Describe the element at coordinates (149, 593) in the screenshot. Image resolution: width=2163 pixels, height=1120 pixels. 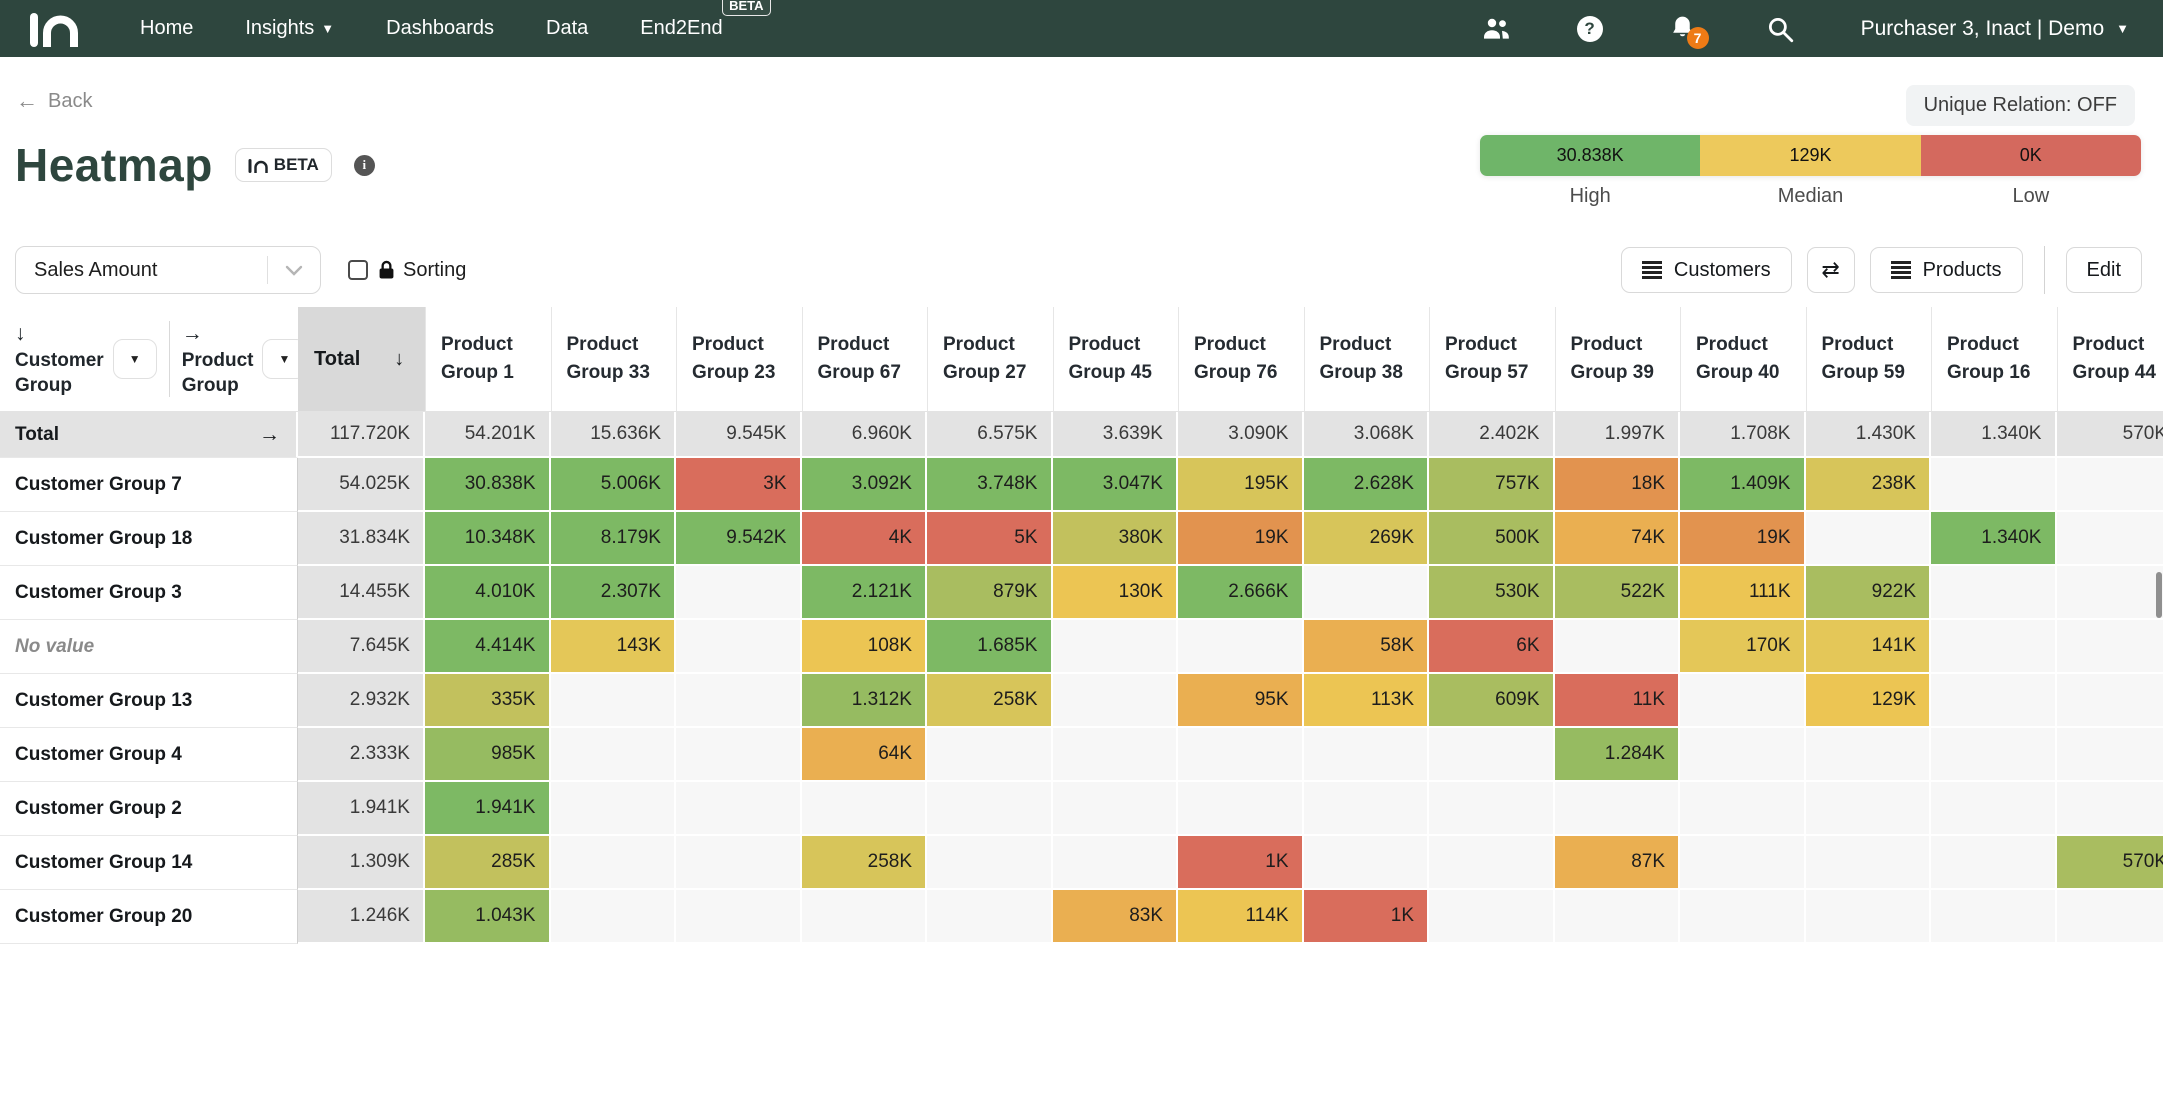
I see `row-label: Customer Group 3` at that location.